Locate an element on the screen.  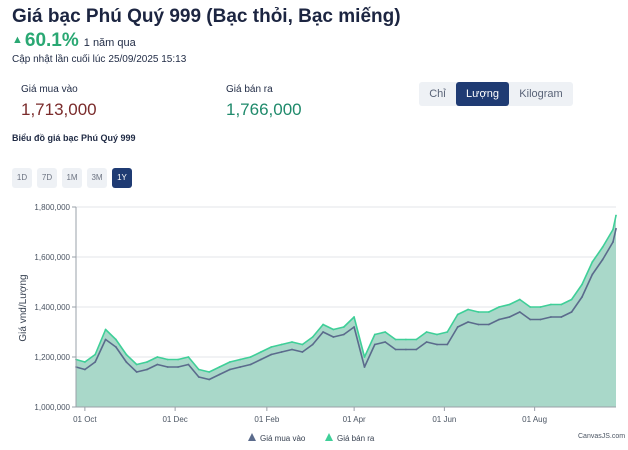
tab-luong: Lượng is located at coordinates (482, 94).